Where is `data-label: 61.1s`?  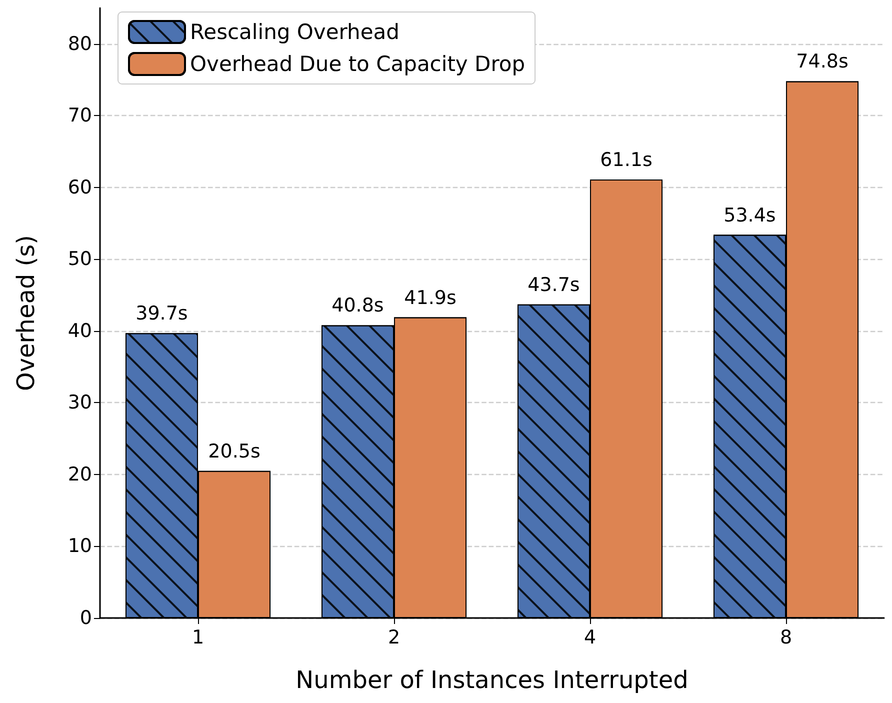
data-label: 61.1s is located at coordinates (626, 160).